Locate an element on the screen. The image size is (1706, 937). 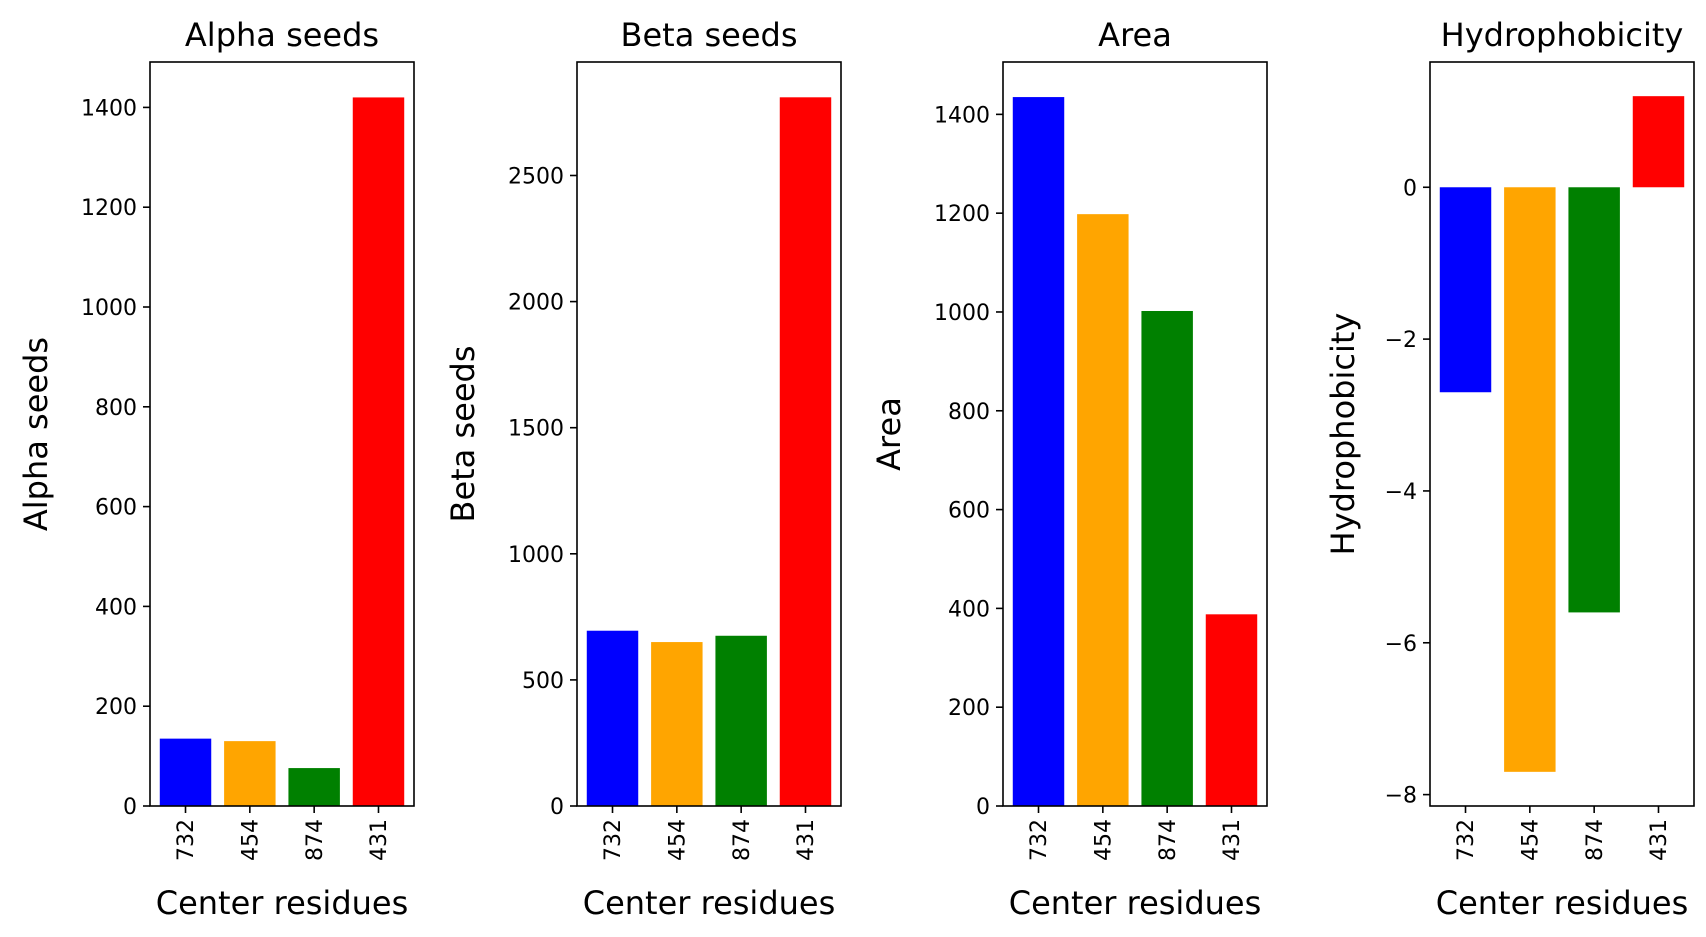
chart-title: Area is located at coordinates (1135, 35).